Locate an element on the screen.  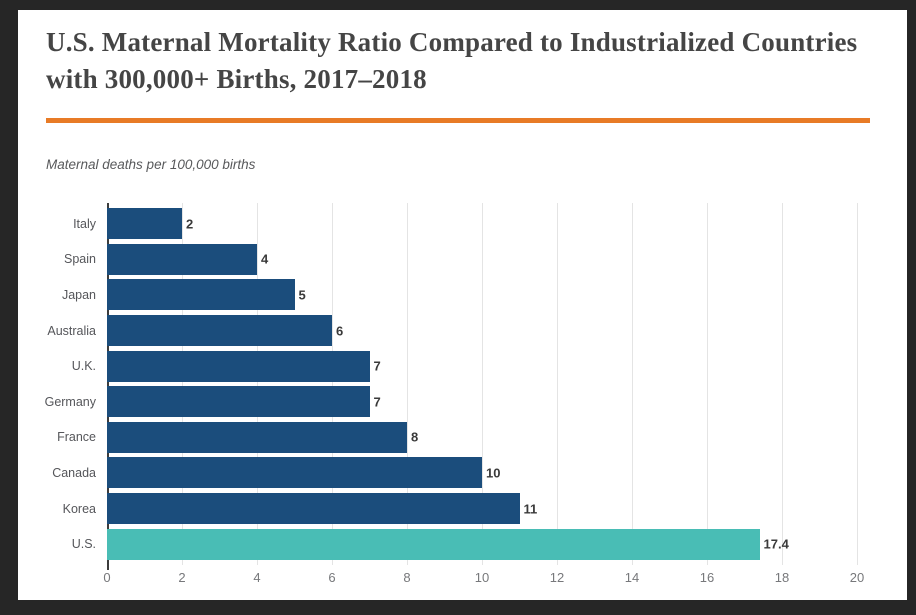
category-label: Korea is located at coordinates (79, 508).